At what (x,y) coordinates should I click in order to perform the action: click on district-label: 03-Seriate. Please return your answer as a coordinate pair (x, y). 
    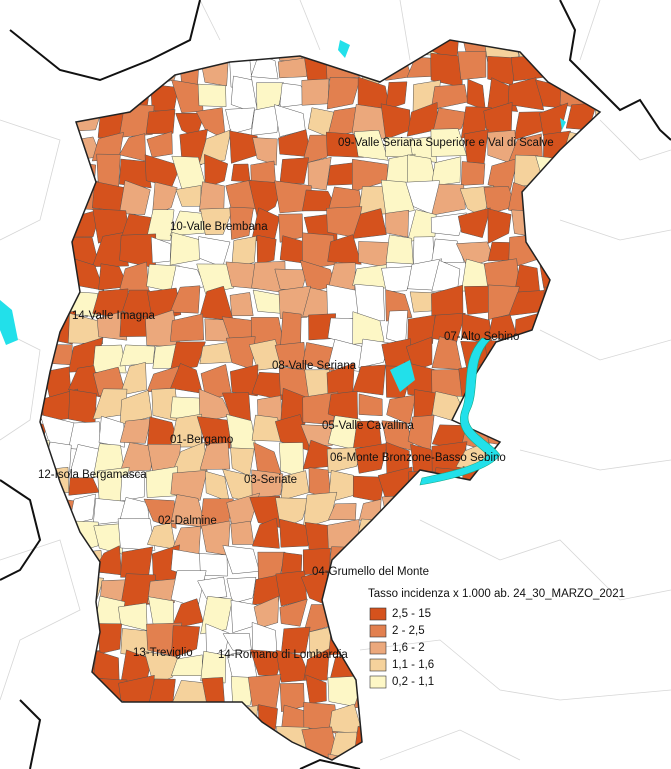
    Looking at the image, I should click on (270, 480).